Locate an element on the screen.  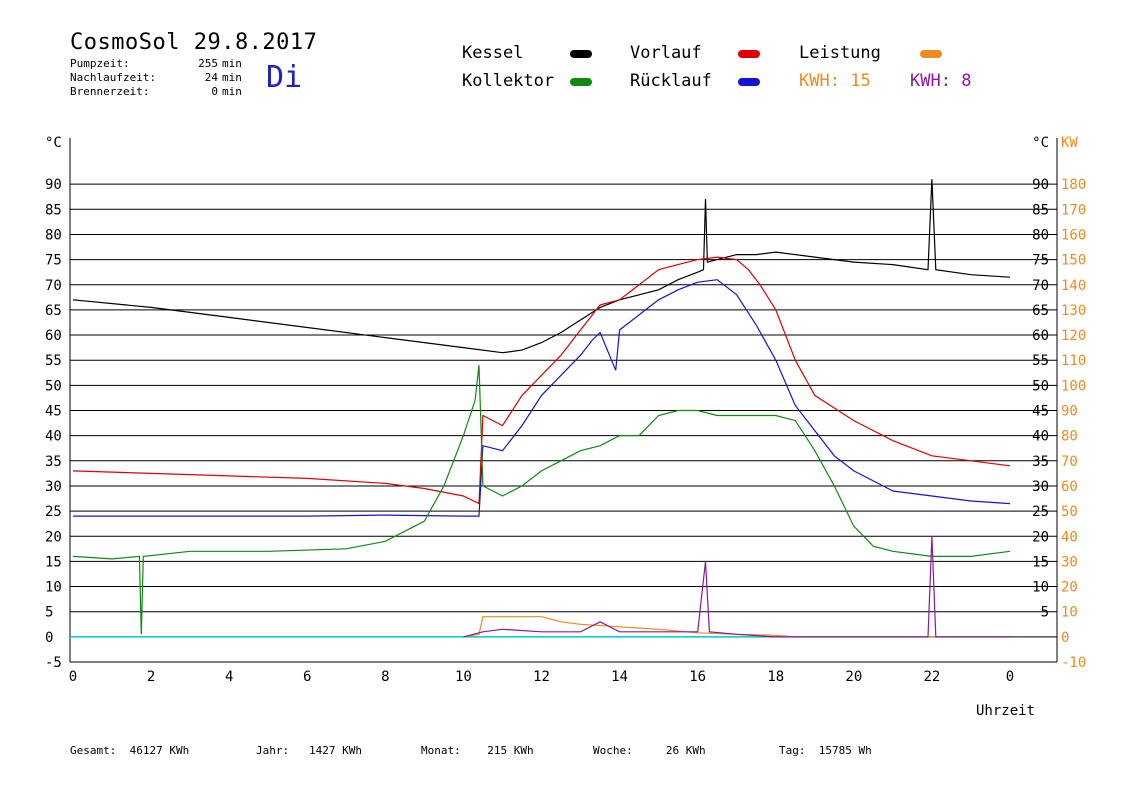
y-tick-right-celsius: 80 is located at coordinates (1040, 235).